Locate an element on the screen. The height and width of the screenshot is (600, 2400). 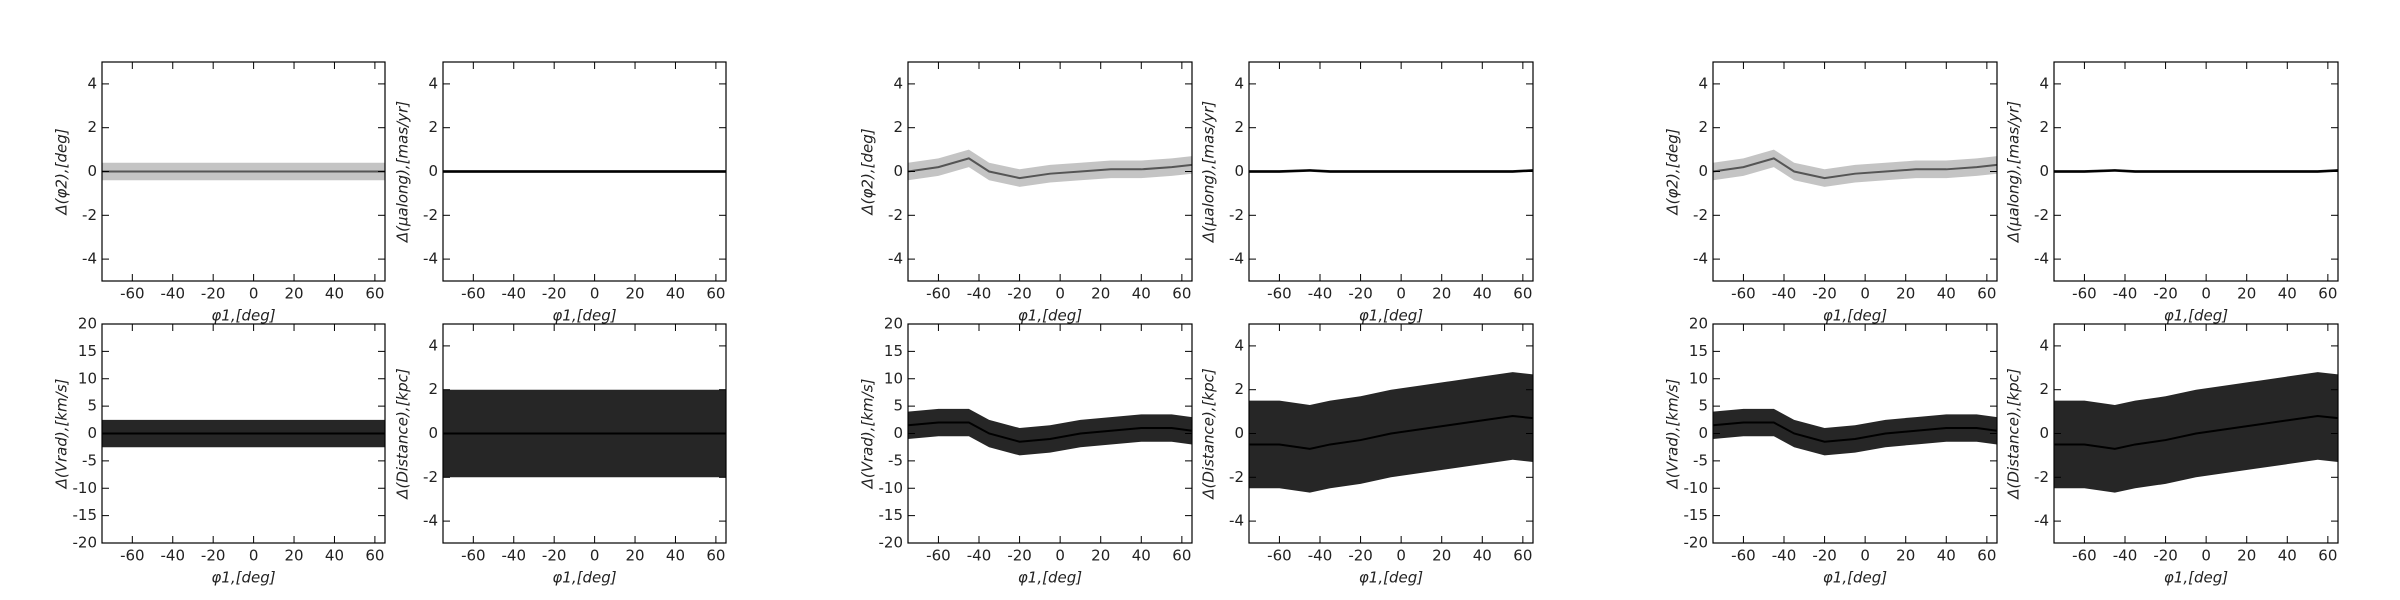
y-axis-label: Δ(Distance),[kpc] is located at coordinates (403, 434).